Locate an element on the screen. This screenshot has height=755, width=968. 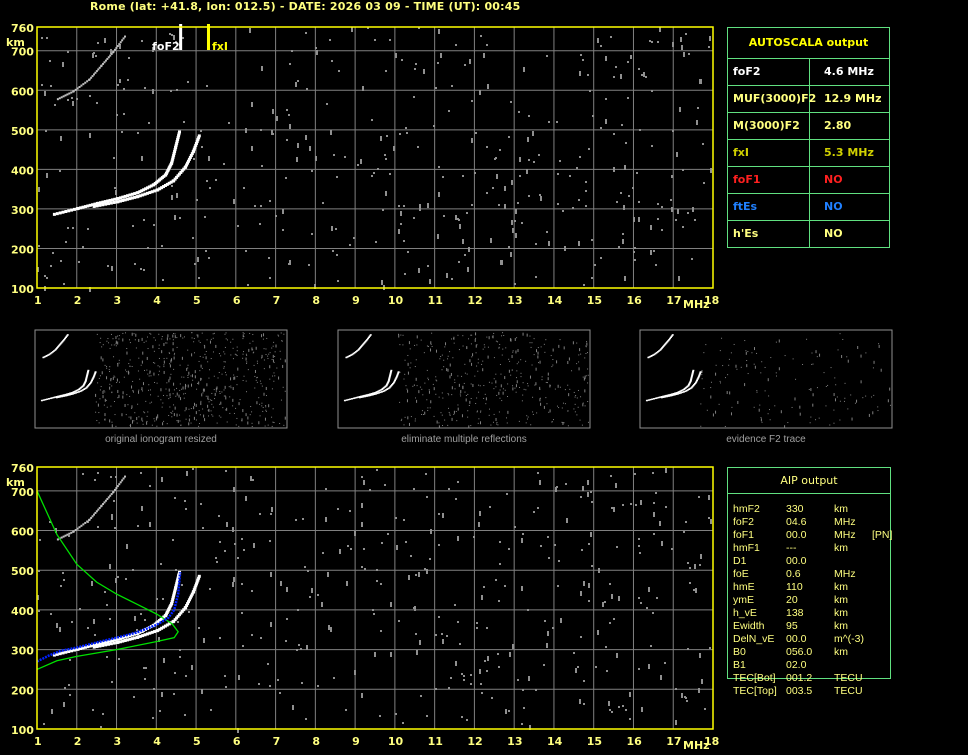
aip-cell: ymE is located at coordinates (743, 600).